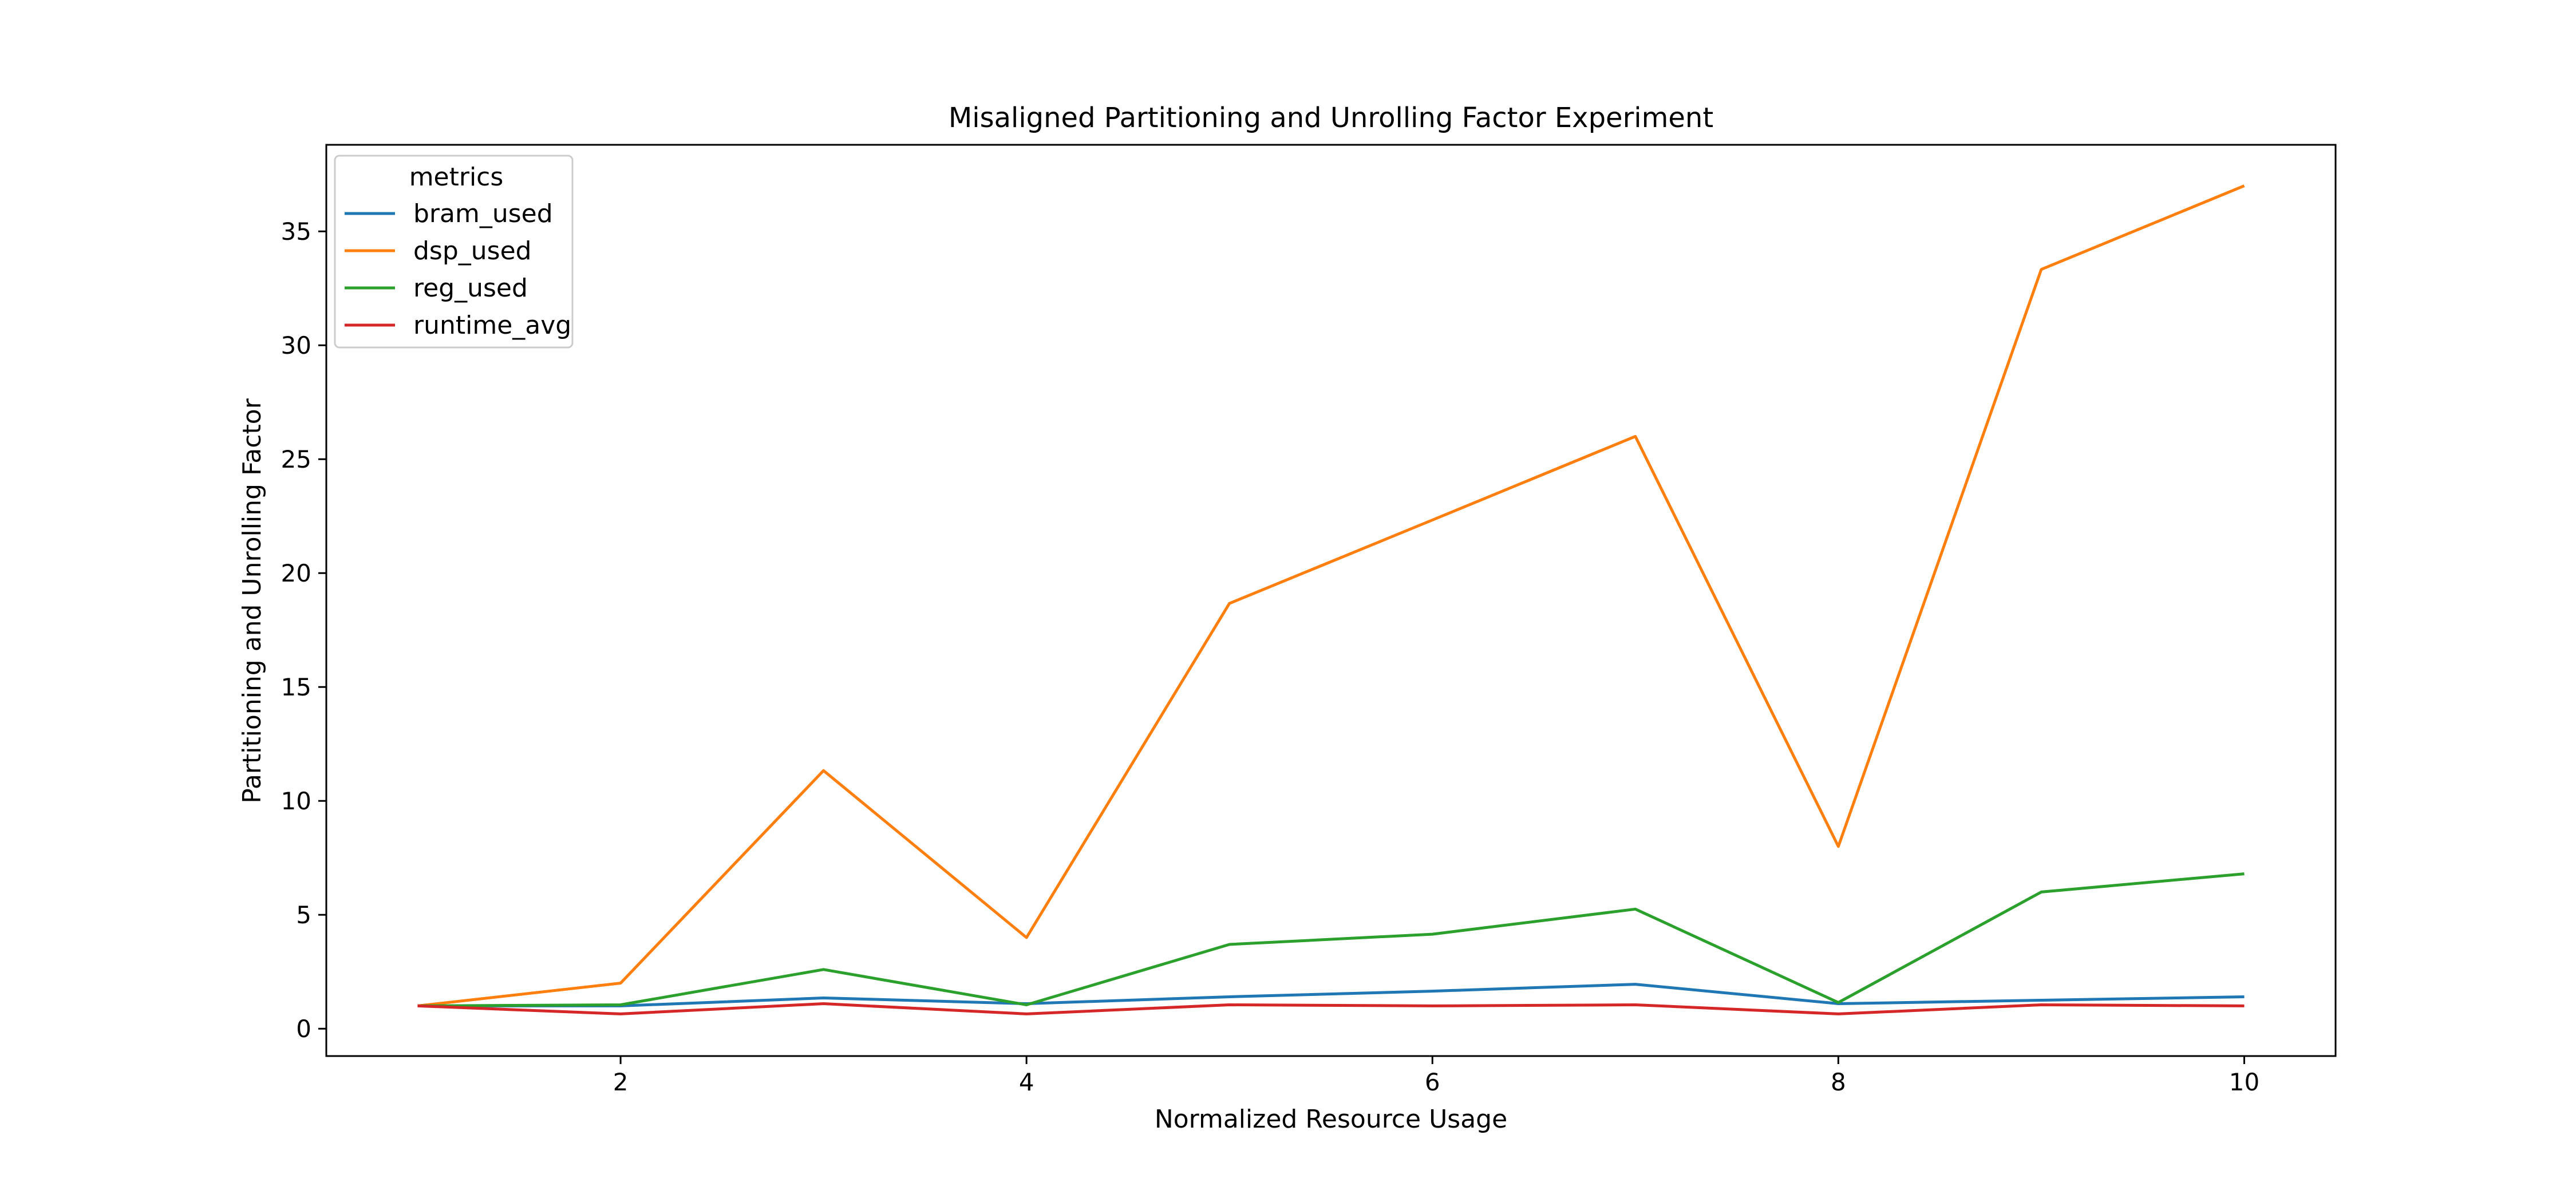 The width and height of the screenshot is (2576, 1202). I want to click on legend-label-reg-used: reg_used, so click(470, 289).